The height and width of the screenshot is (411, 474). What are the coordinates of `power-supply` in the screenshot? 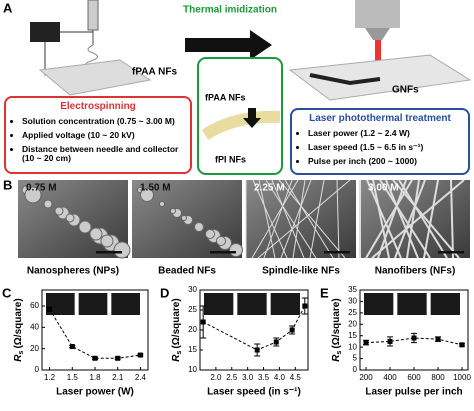 It's located at (45, 32).